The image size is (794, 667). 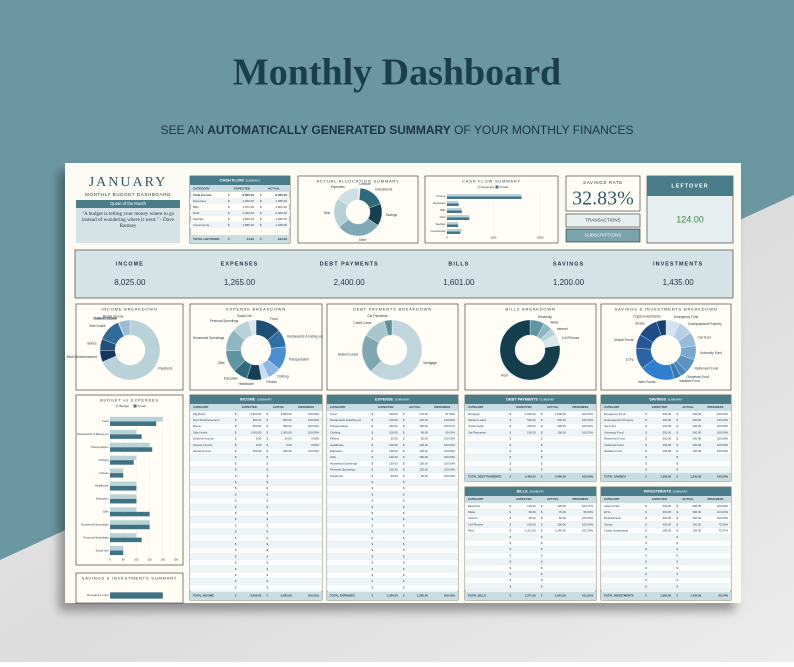 I want to click on cell: 1,200.00, so click(x=248, y=201).